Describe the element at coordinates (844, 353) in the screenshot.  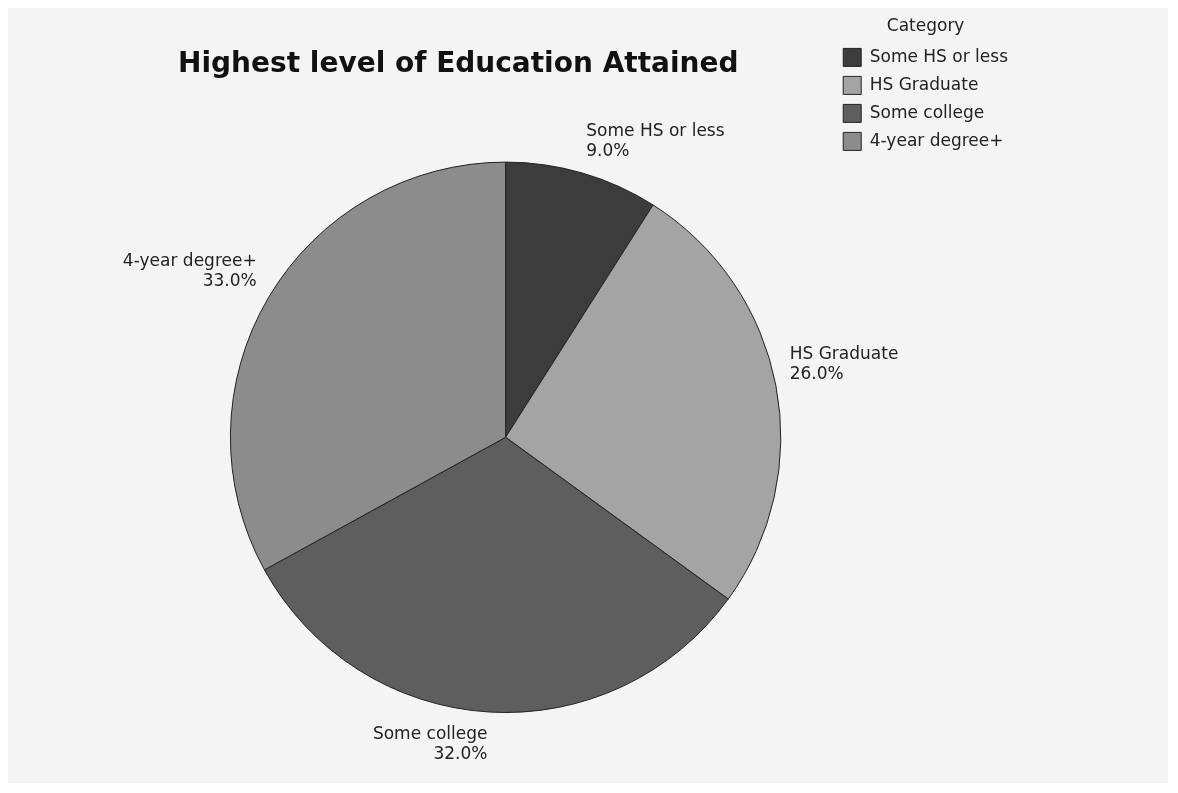
I see `slice-label: HS Graduate` at that location.